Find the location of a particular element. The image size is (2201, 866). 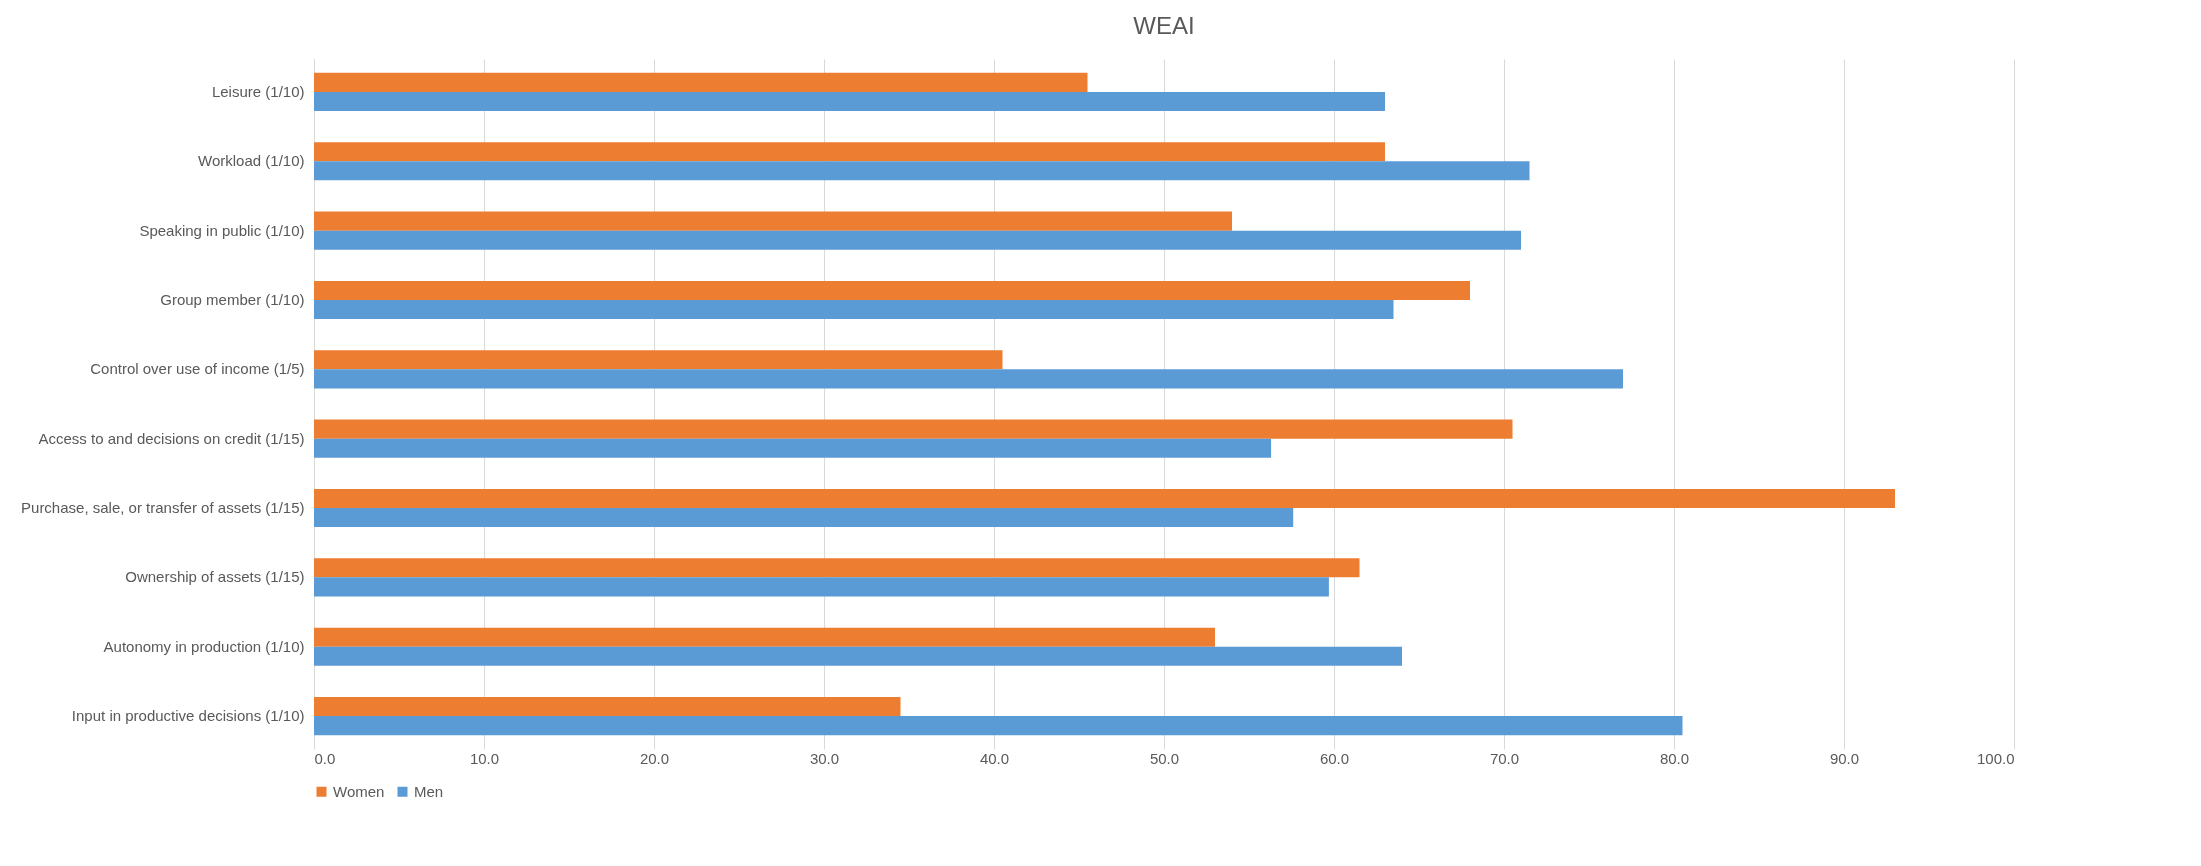

y-tick-label: Purchase, sale, or transfer of assets (1/15) is located at coordinates (163, 508).